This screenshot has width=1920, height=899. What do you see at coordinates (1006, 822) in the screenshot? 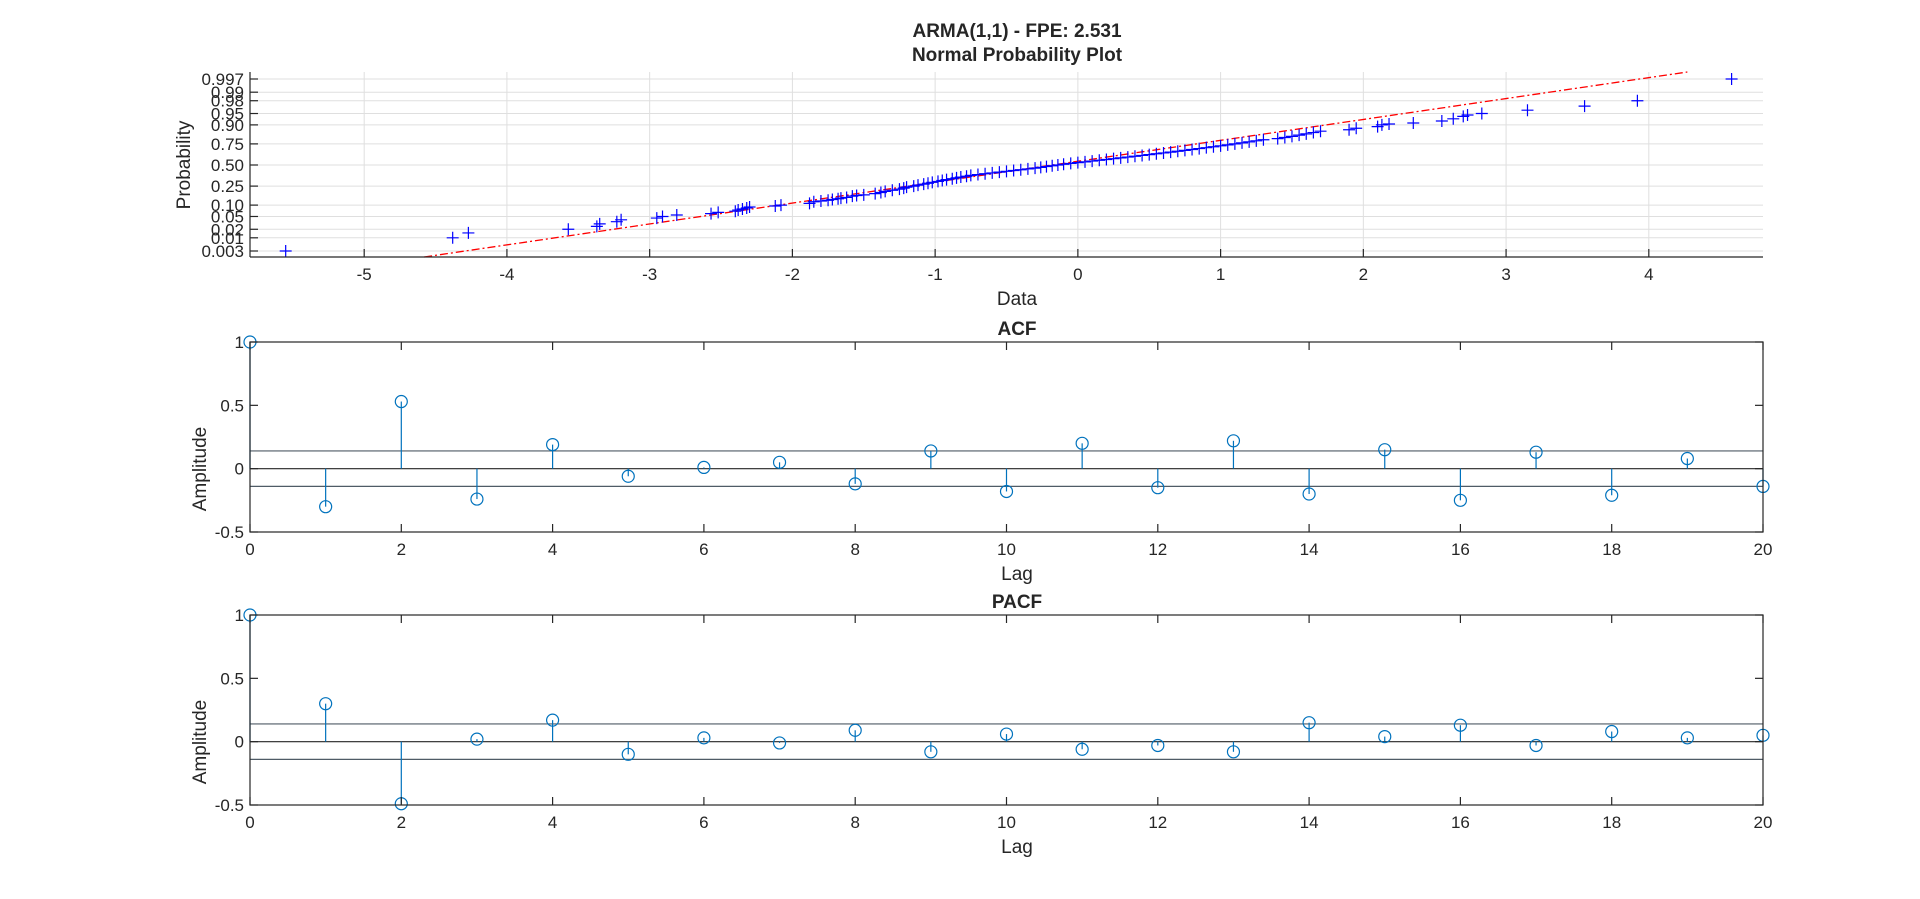
I see `pacf-x-tick-label: 10` at bounding box center [1006, 822].